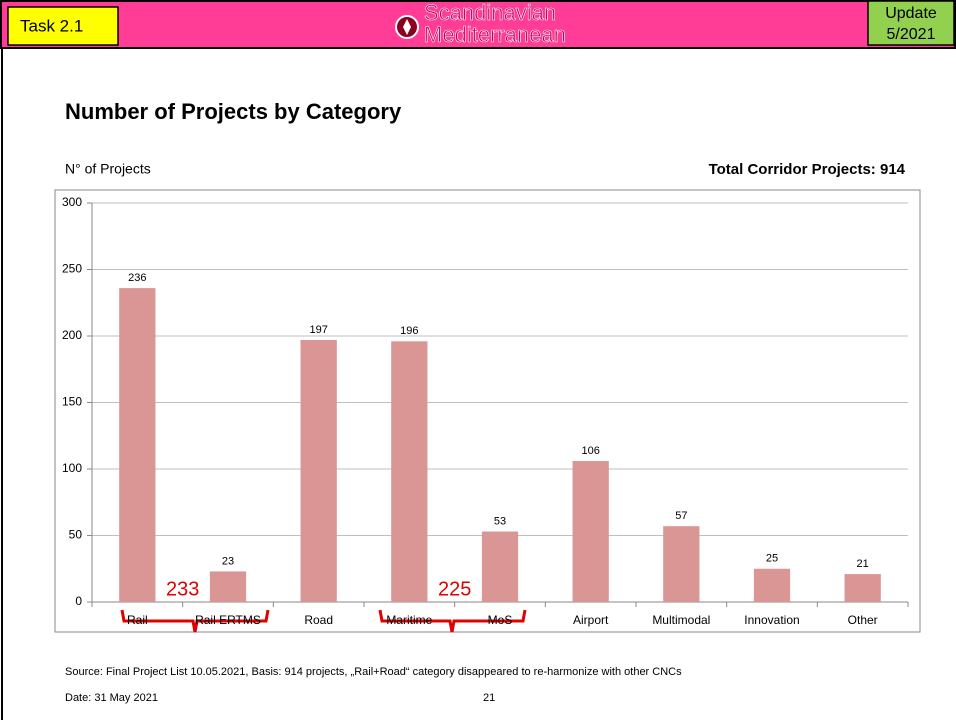  Describe the element at coordinates (807, 169) in the screenshot. I see `total-label: Total Corridor Projects: 914` at that location.